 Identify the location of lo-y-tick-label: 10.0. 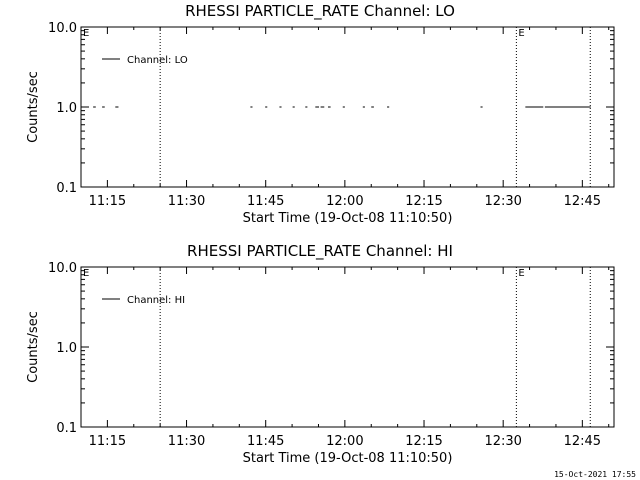
(62, 28).